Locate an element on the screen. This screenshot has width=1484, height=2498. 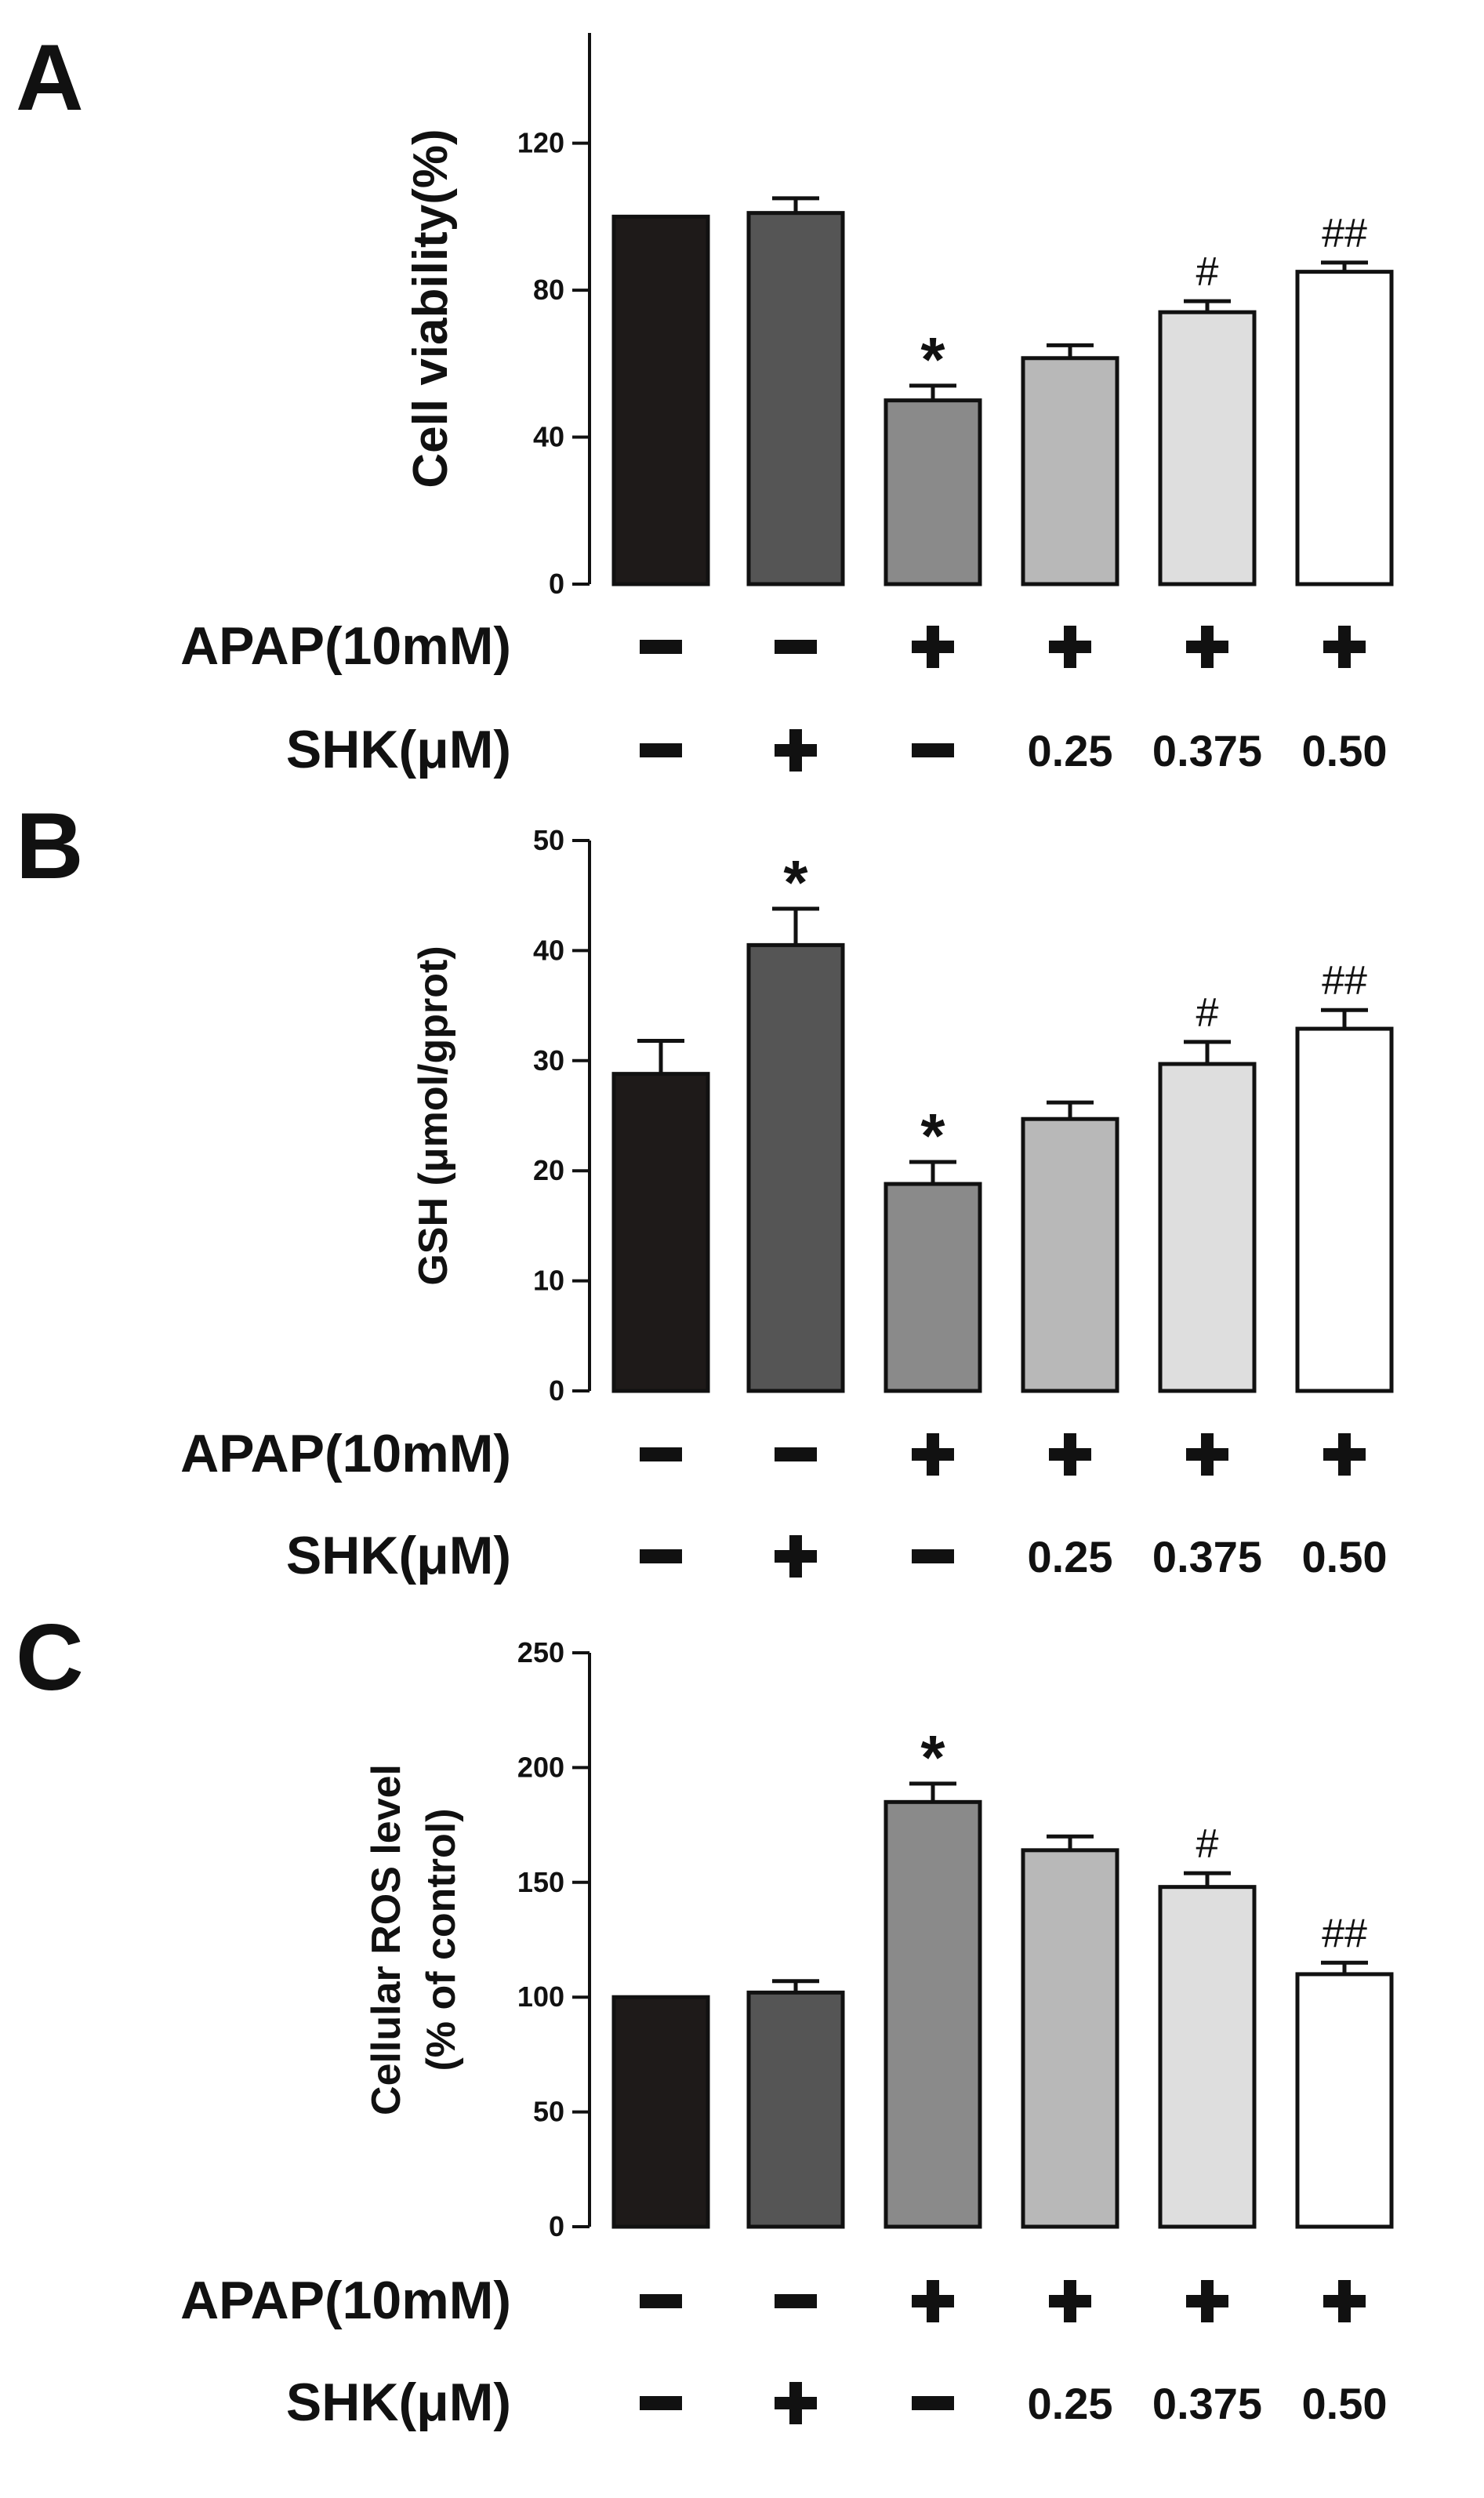
y-tick-label: 20 is located at coordinates (548, 1170).